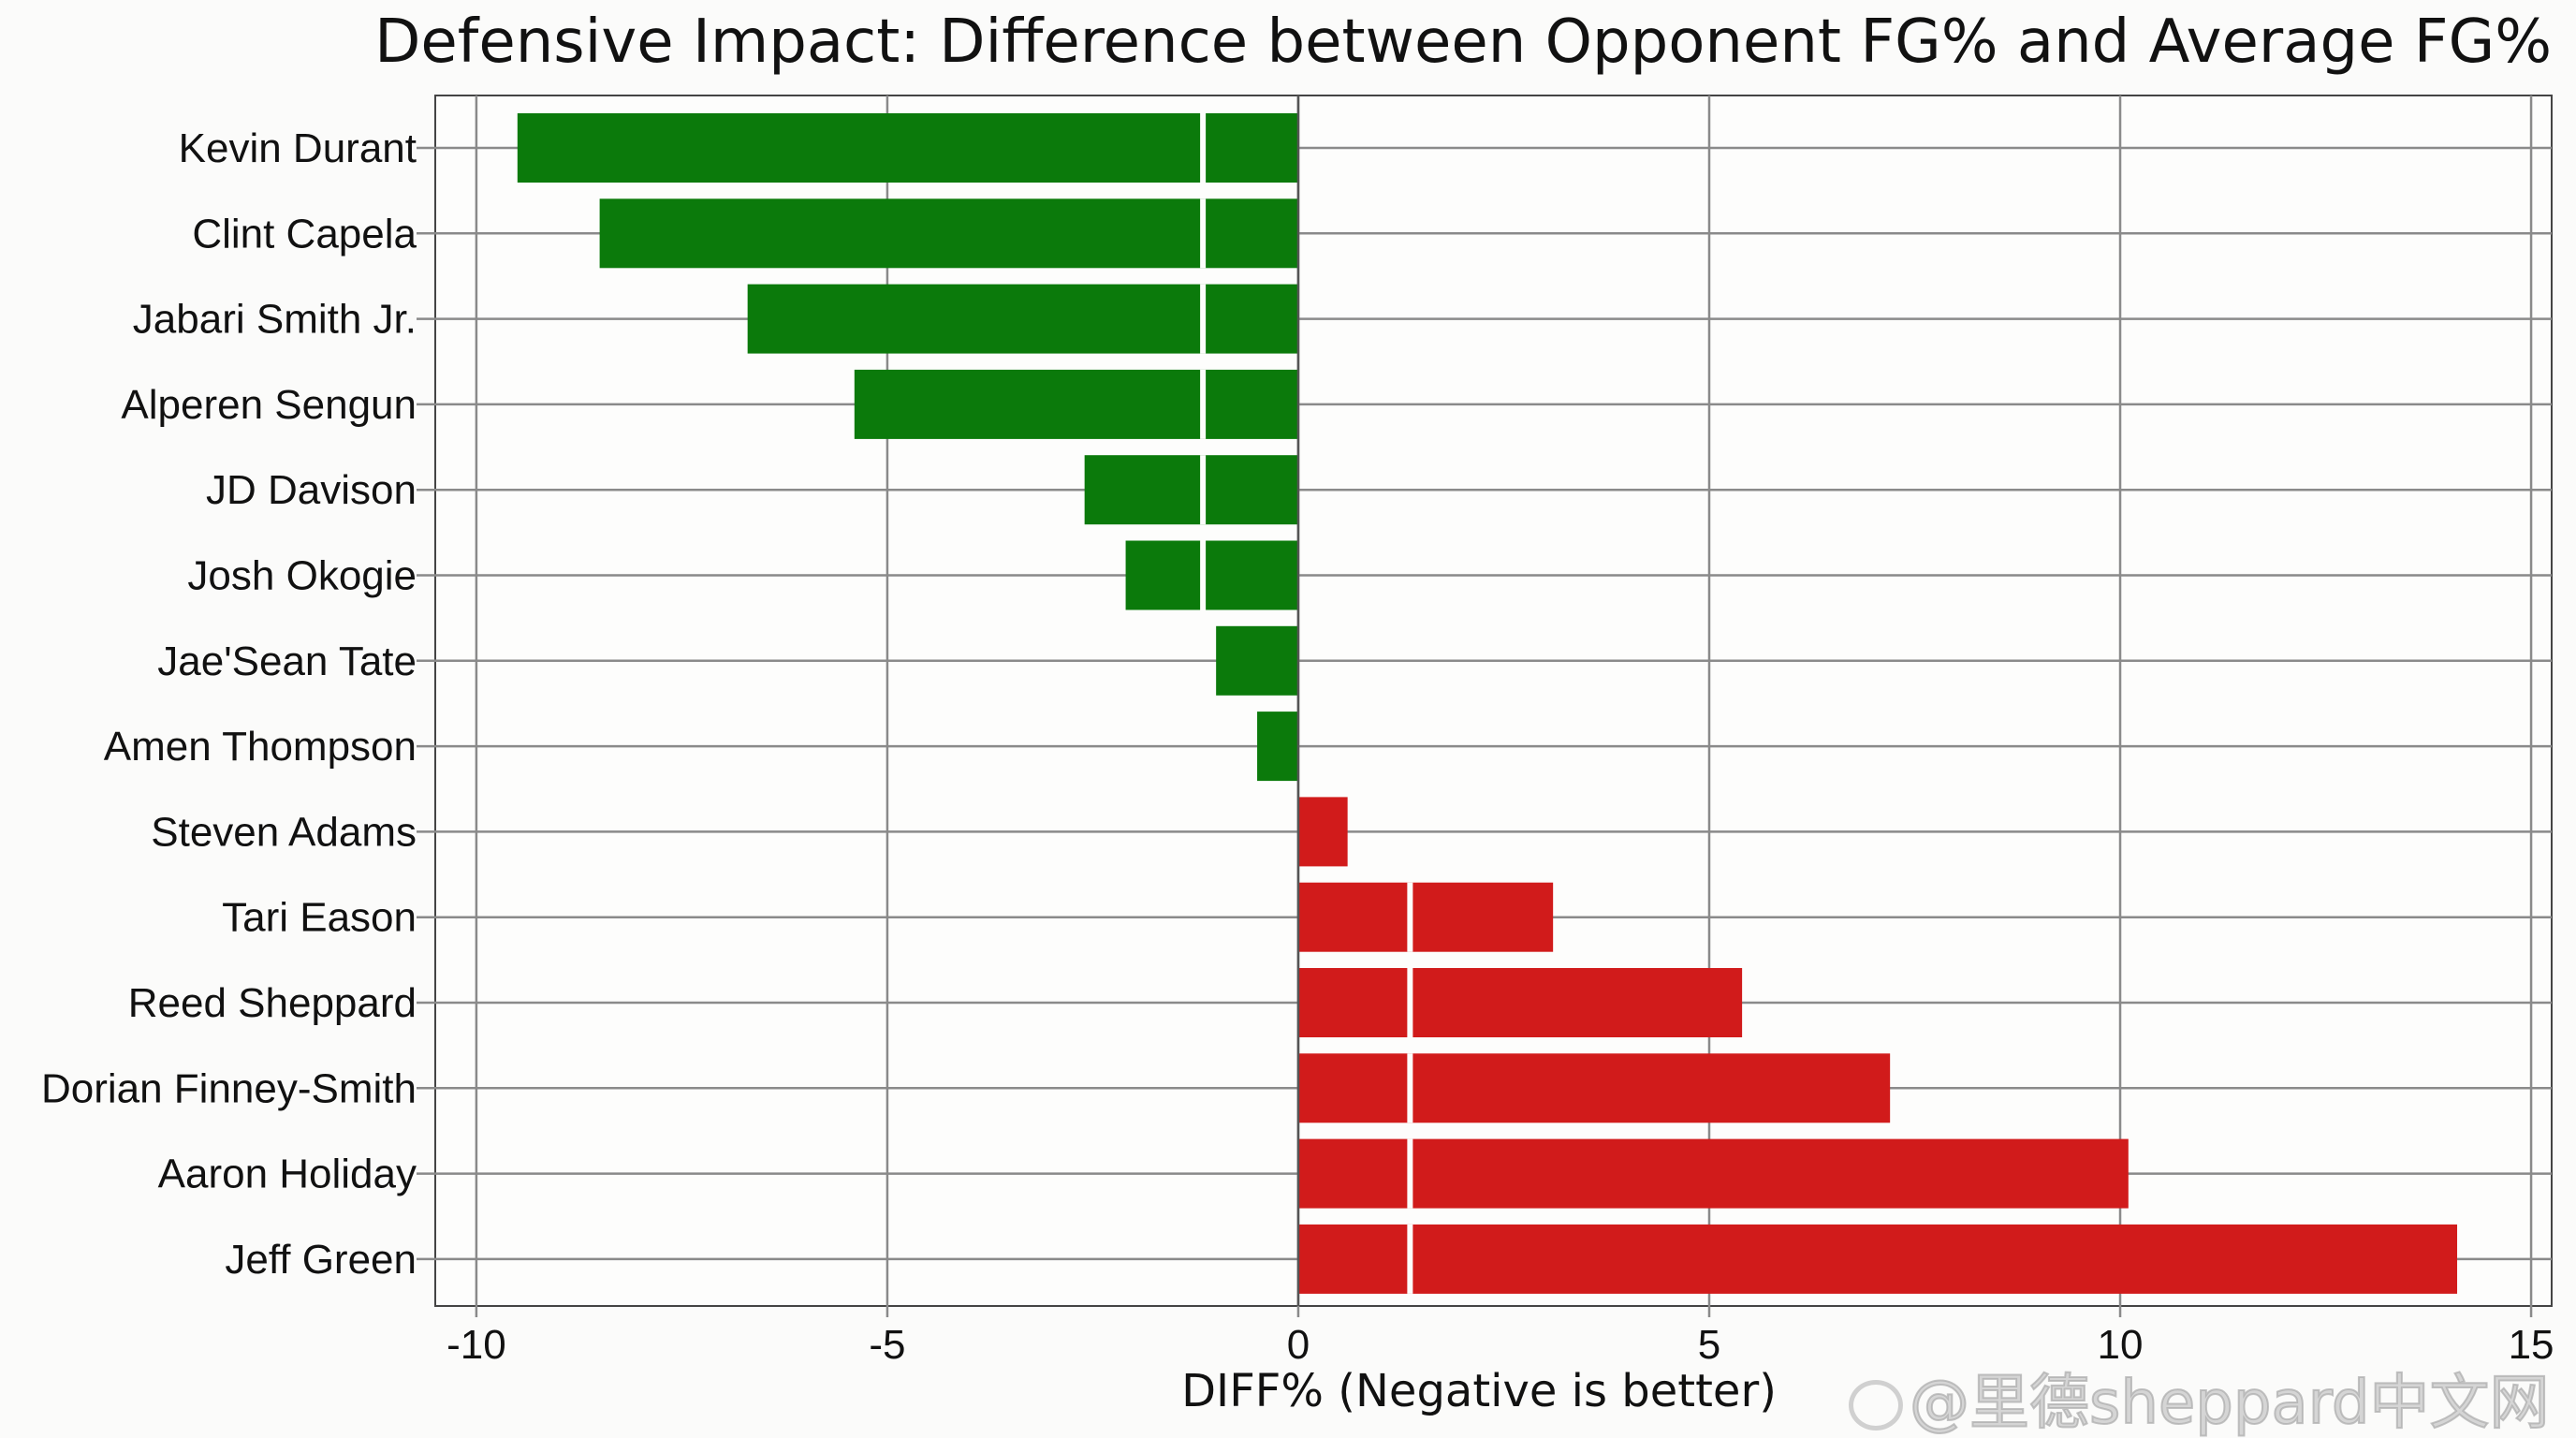  What do you see at coordinates (272, 1003) in the screenshot?
I see `y-tick-label: Reed Sheppard` at bounding box center [272, 1003].